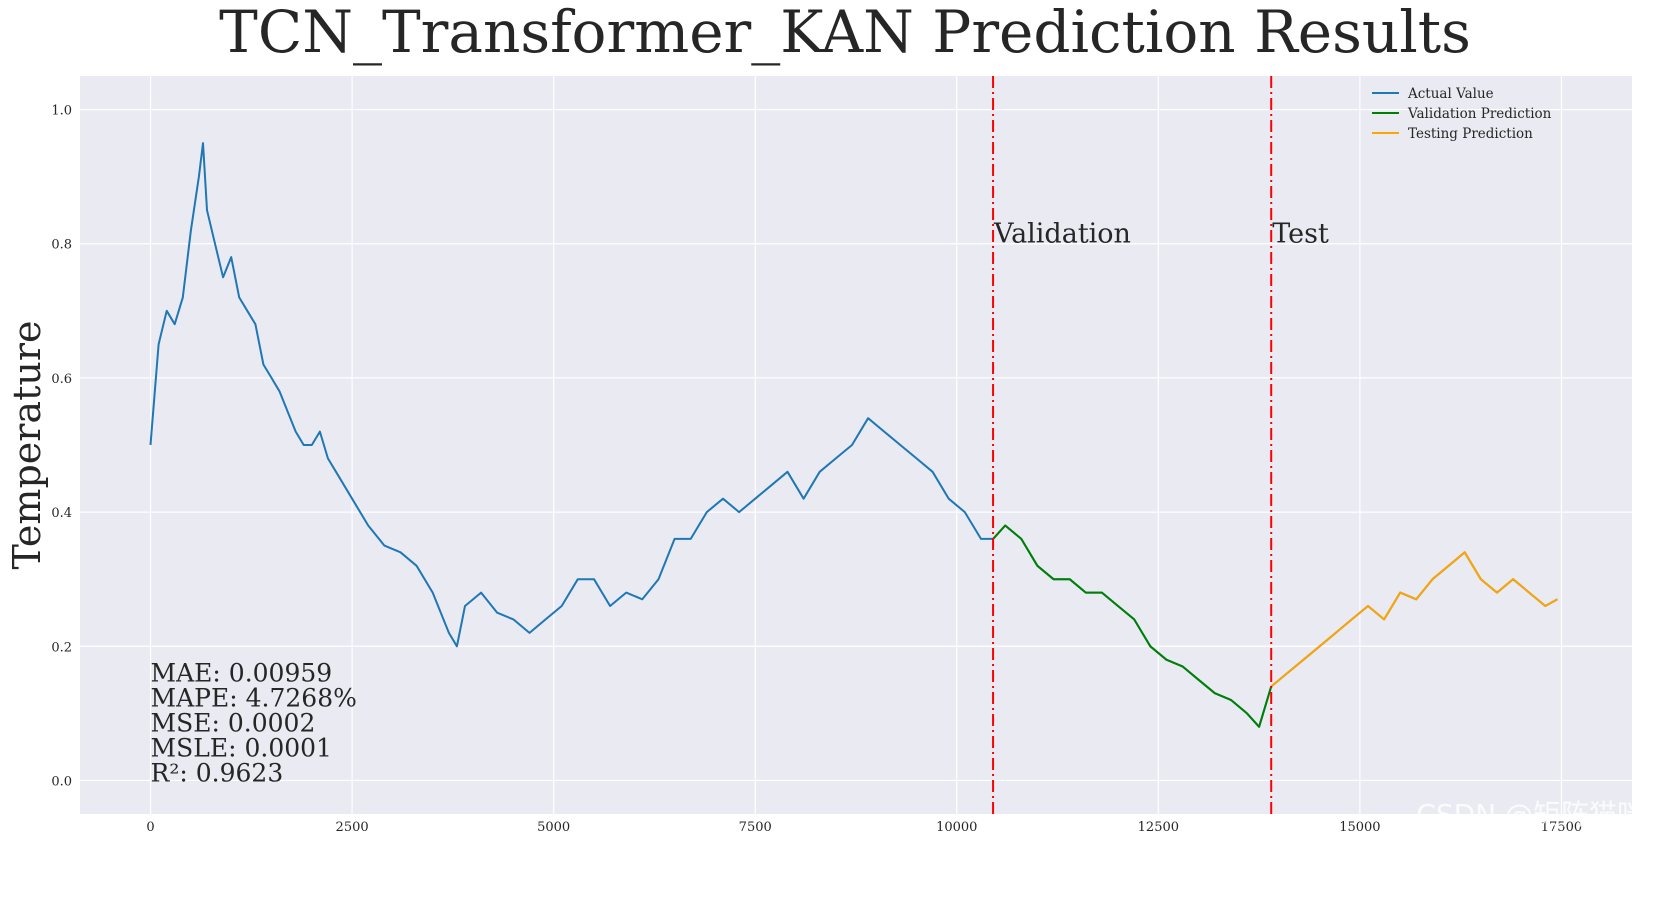  What do you see at coordinates (1359, 827) in the screenshot?
I see `x-tick-label: 15000` at bounding box center [1359, 827].